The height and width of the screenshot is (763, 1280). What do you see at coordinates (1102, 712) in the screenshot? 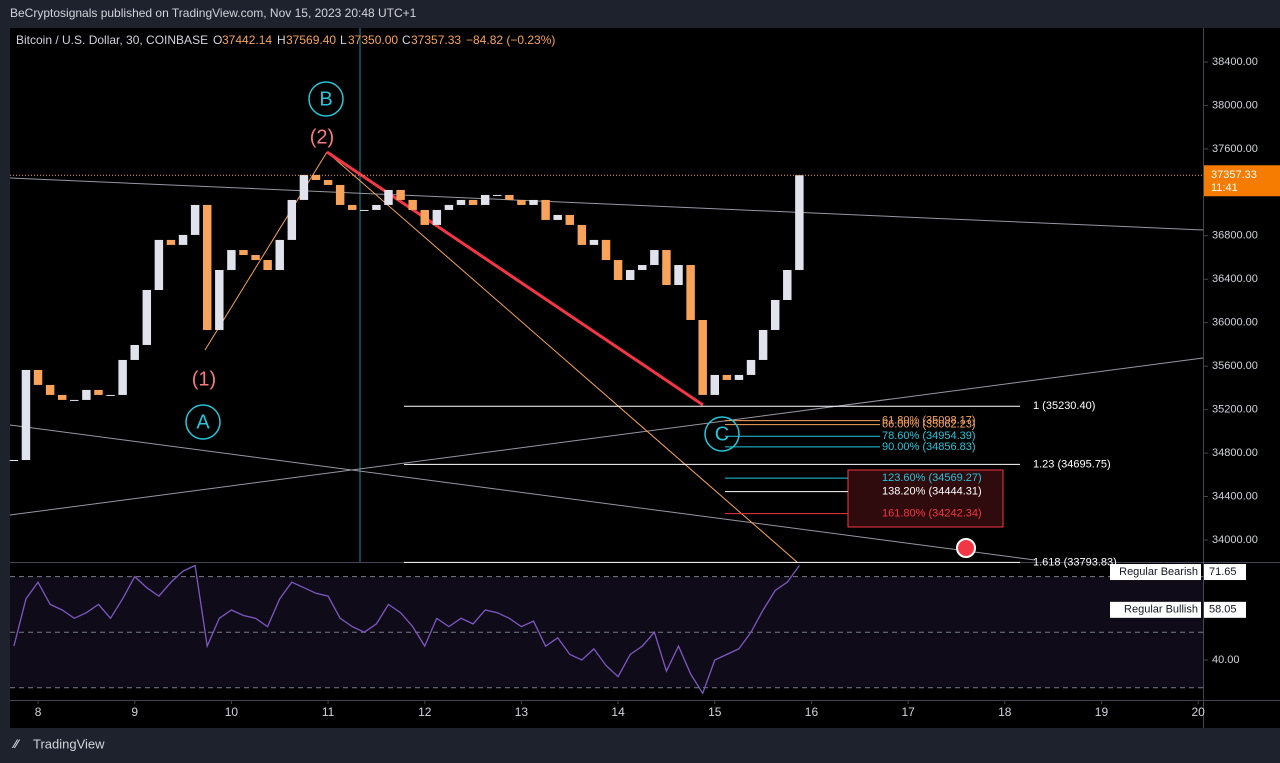
I see `x-tick-label: 19` at bounding box center [1102, 712].